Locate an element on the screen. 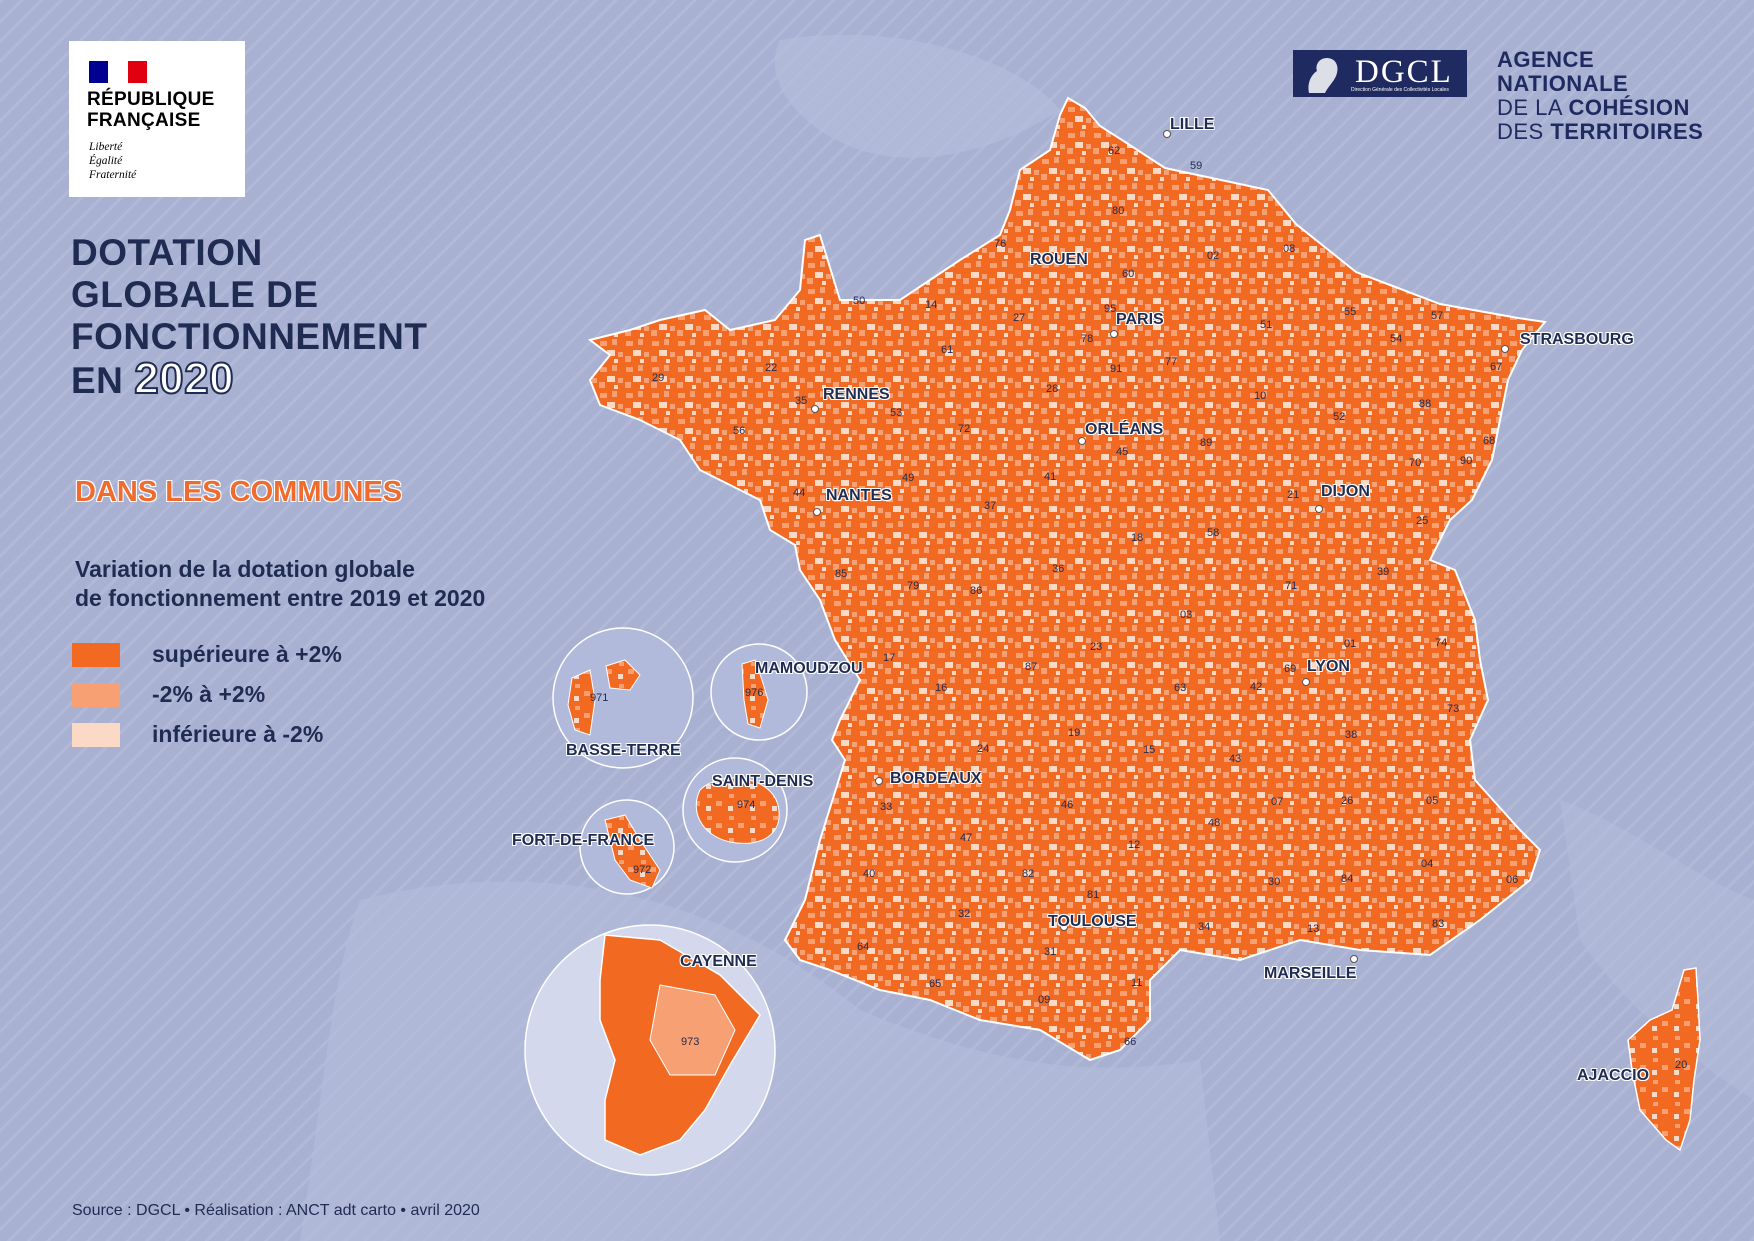 The height and width of the screenshot is (1241, 1754). french-flag-icon is located at coordinates (118, 72).